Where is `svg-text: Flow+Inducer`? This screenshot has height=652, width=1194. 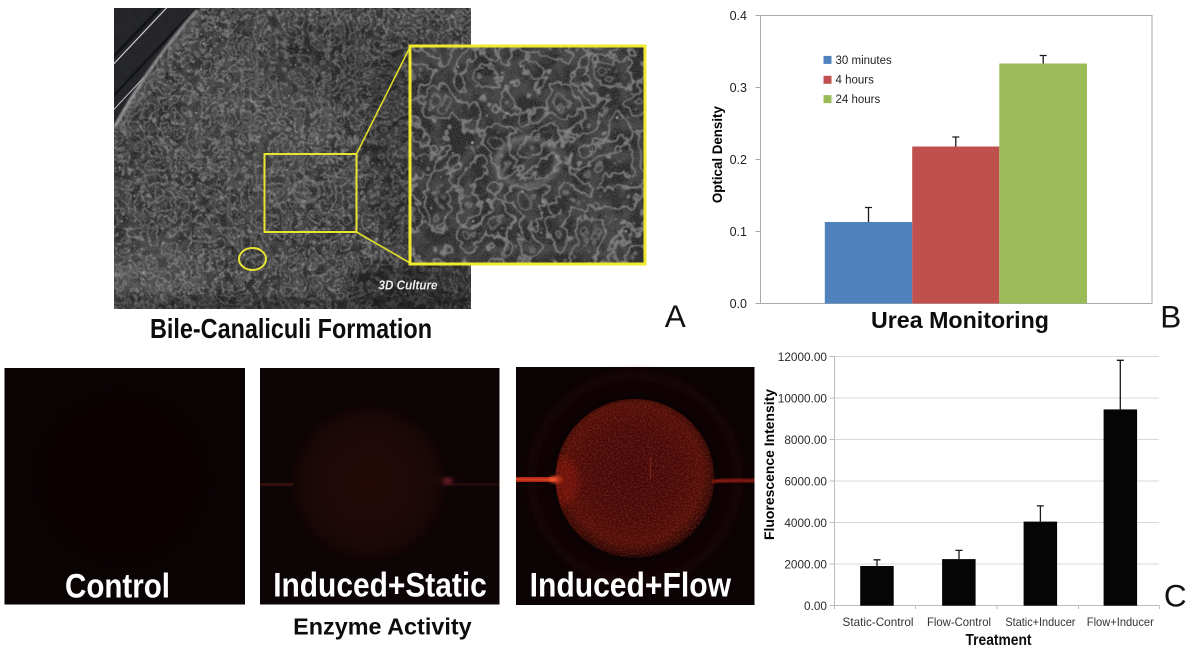 svg-text: Flow+Inducer is located at coordinates (1120, 622).